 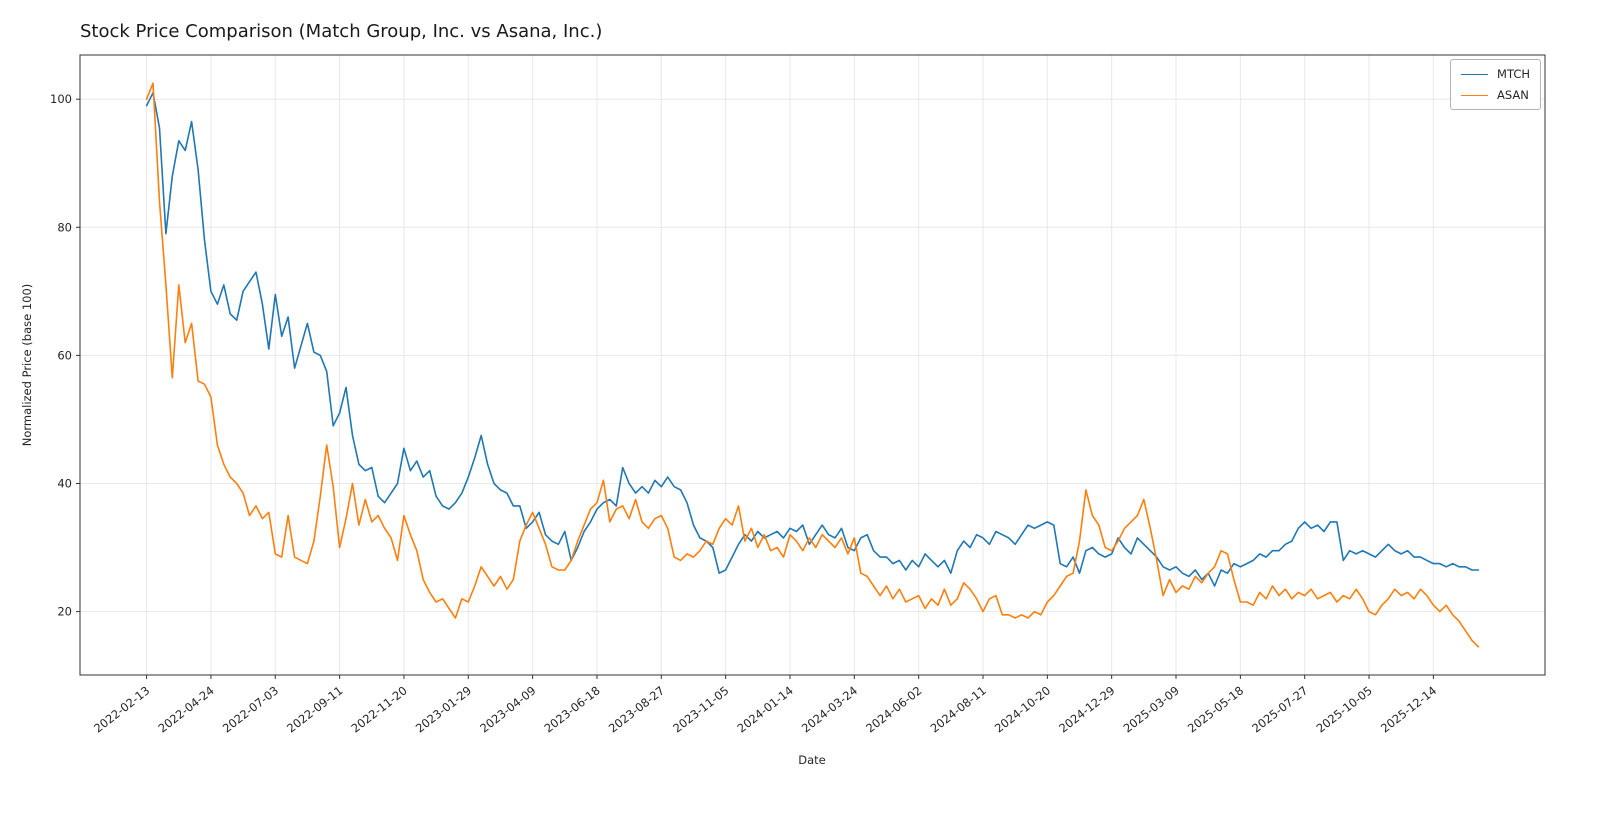 What do you see at coordinates (185, 709) in the screenshot?
I see `svg-text: 2022-04-24` at bounding box center [185, 709].